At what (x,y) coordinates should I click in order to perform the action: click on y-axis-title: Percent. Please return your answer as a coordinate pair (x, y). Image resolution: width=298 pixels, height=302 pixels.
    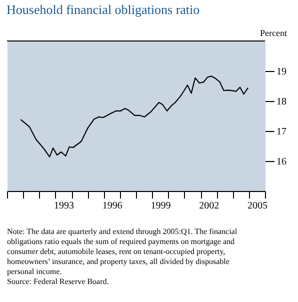
    Looking at the image, I should click on (274, 33).